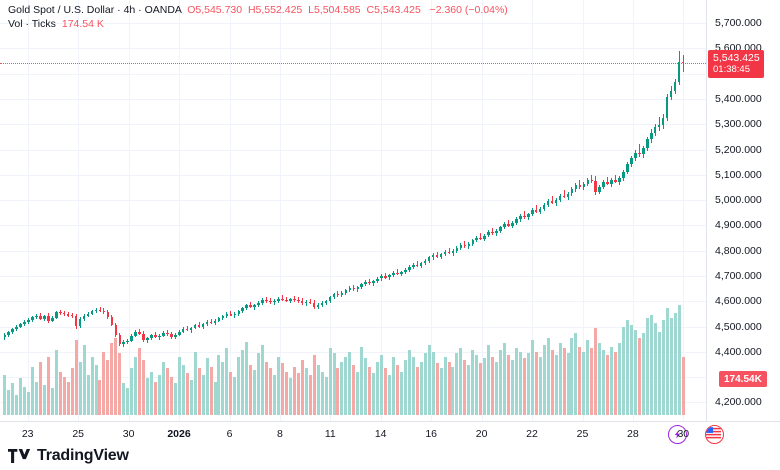 This screenshot has width=780, height=470. I want to click on time-axis-label: 2026, so click(179, 434).